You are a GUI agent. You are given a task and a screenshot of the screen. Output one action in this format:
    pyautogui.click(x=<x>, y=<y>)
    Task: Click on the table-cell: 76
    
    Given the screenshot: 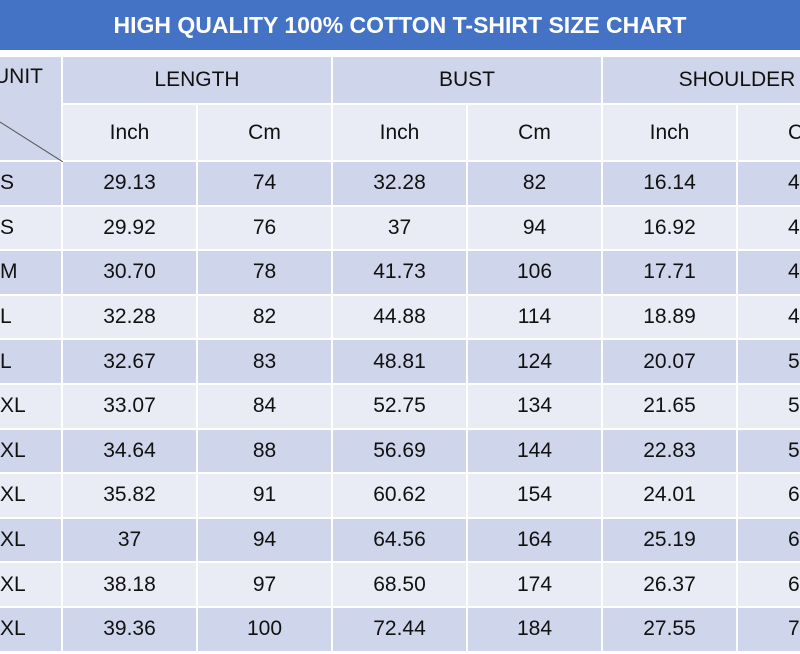 What is the action you would take?
    pyautogui.click(x=265, y=229)
    